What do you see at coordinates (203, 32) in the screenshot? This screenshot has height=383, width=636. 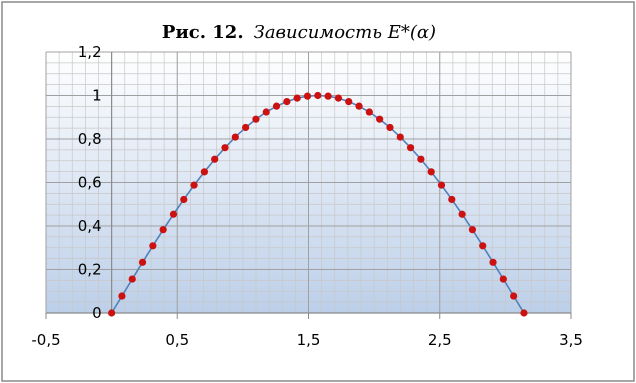 I see `chart-title-label: Рис. 12.` at bounding box center [203, 32].